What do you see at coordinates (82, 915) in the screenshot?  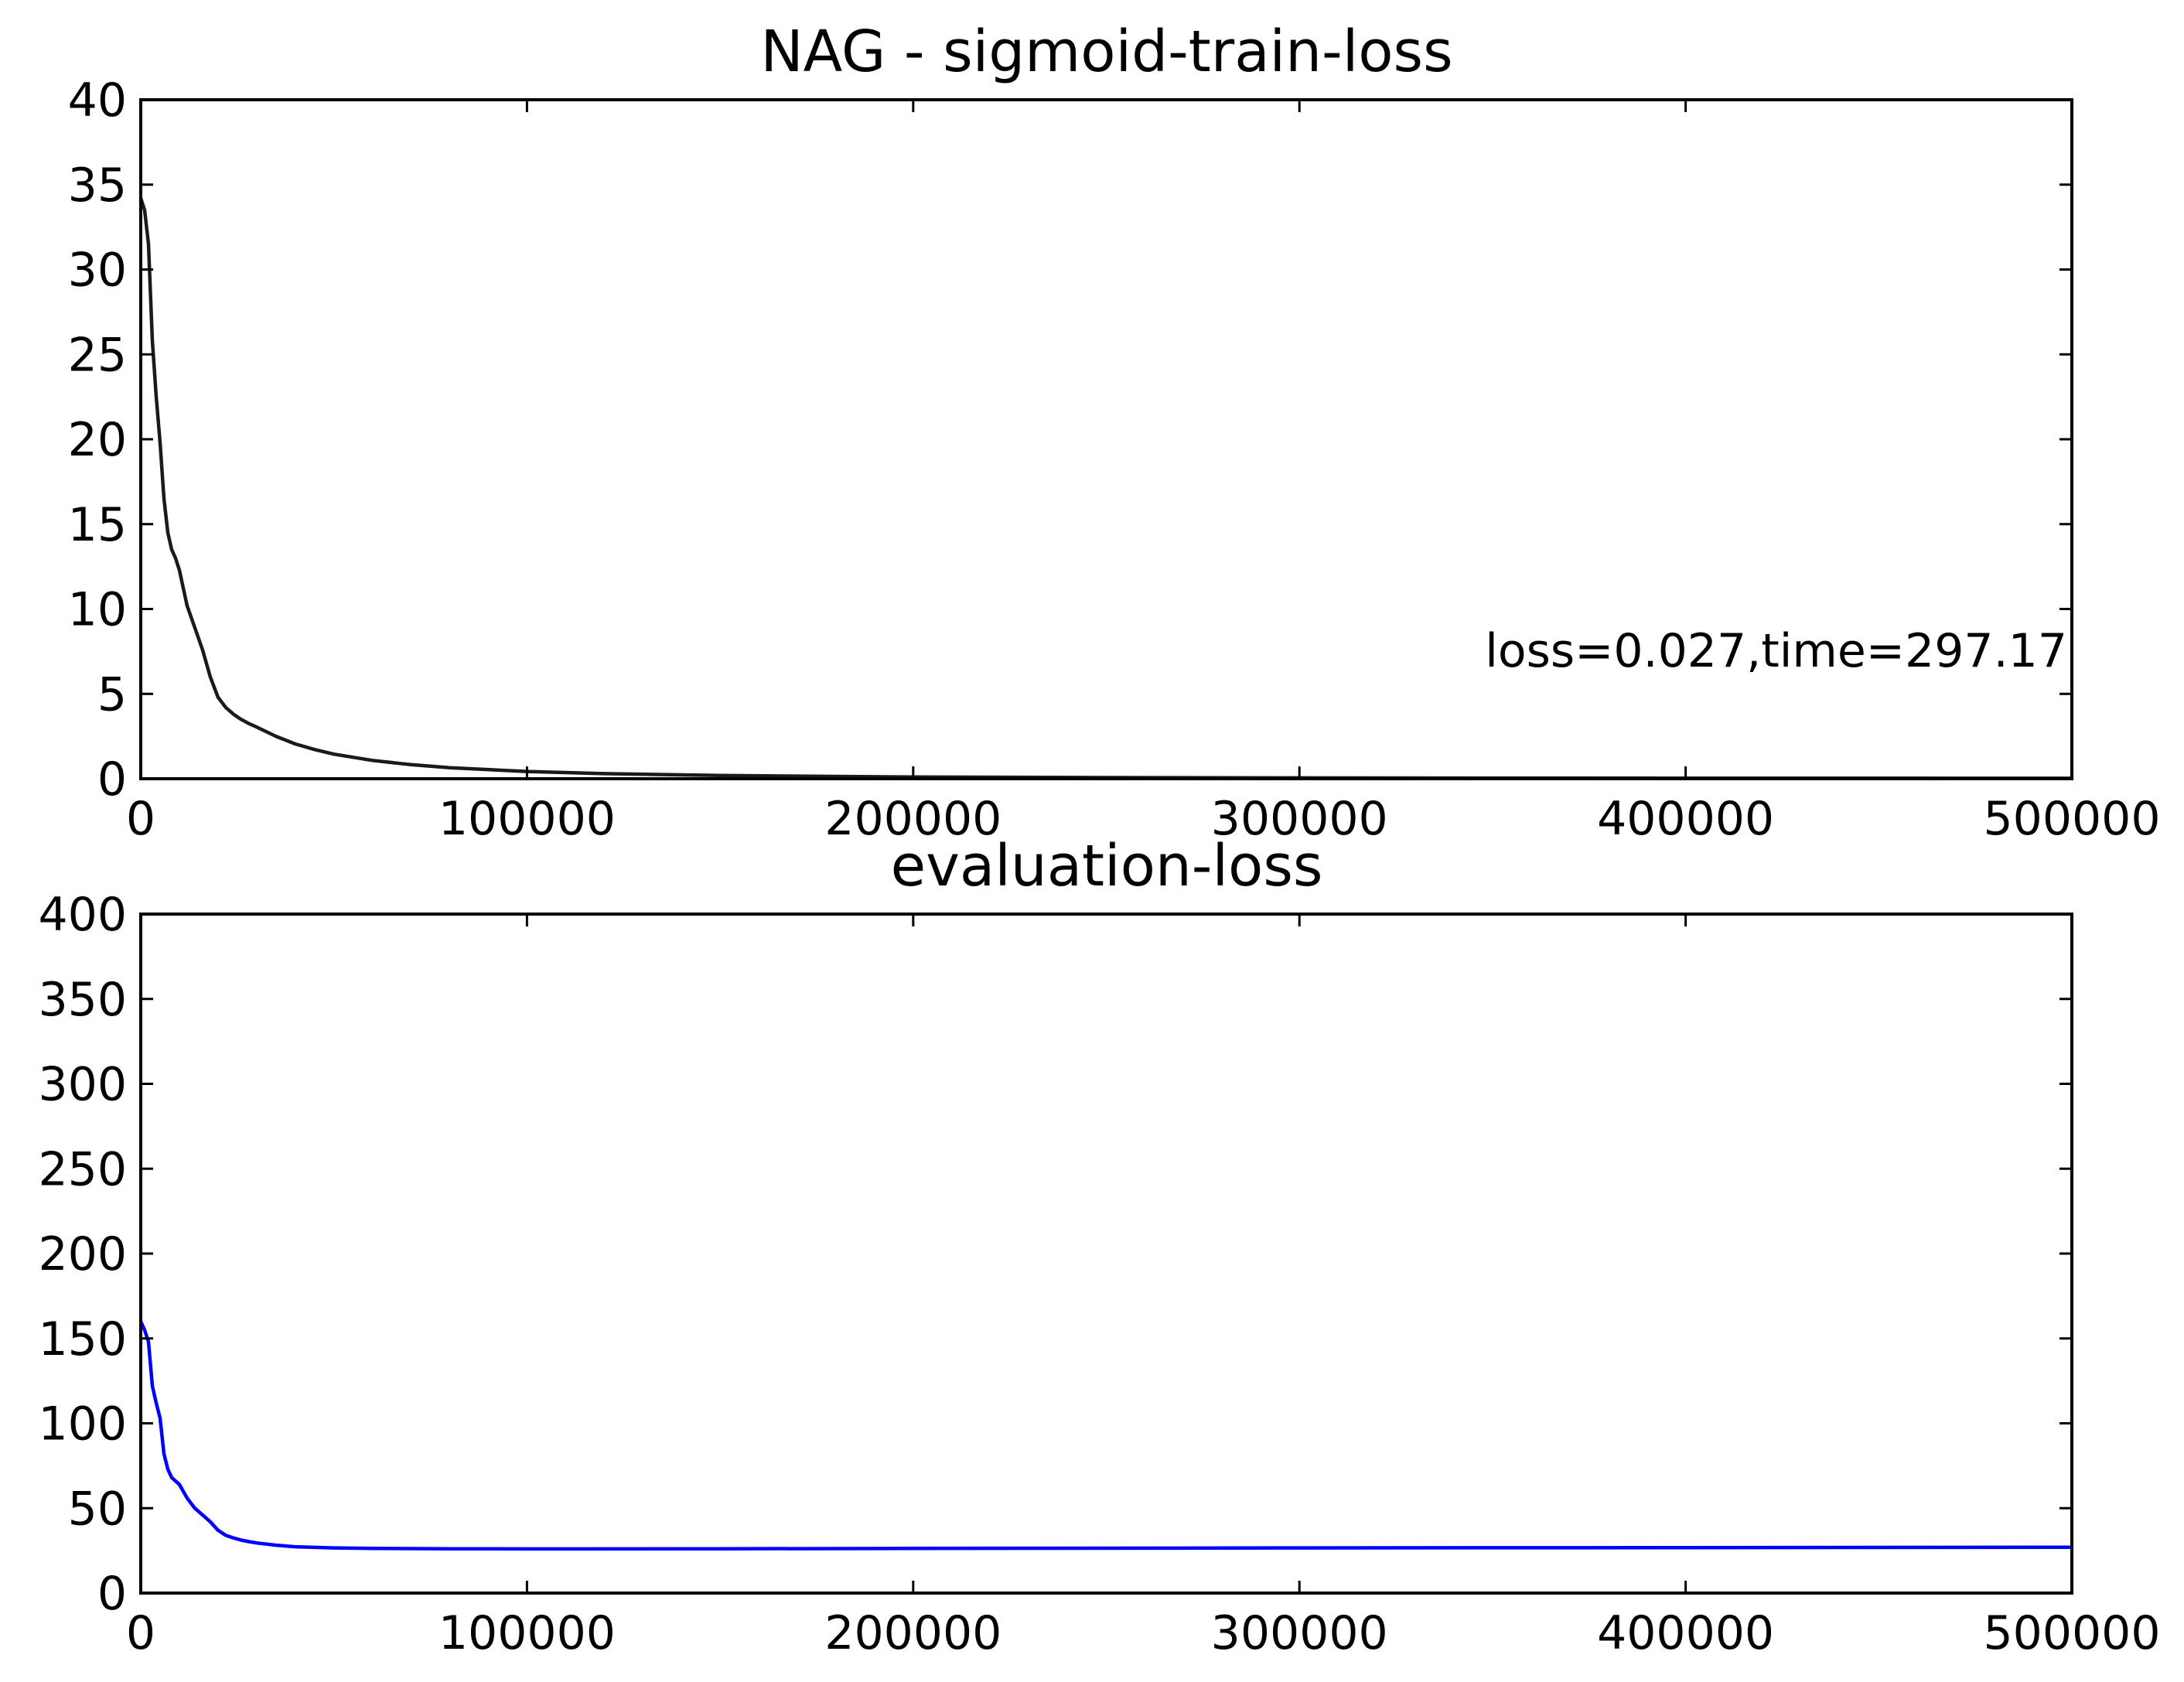 I see `y-tick-label: 400` at bounding box center [82, 915].